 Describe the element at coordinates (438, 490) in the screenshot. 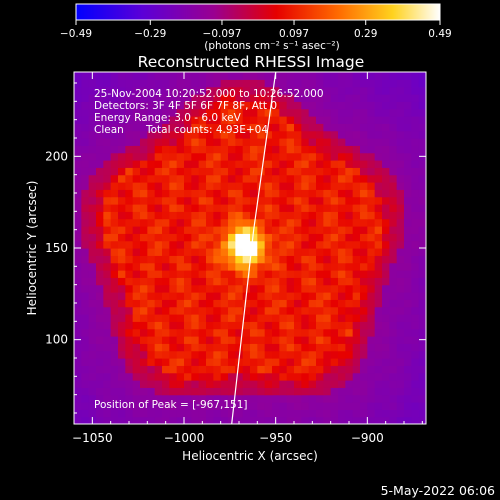

I see `footer-date: 5-May-2022 06:06` at that location.